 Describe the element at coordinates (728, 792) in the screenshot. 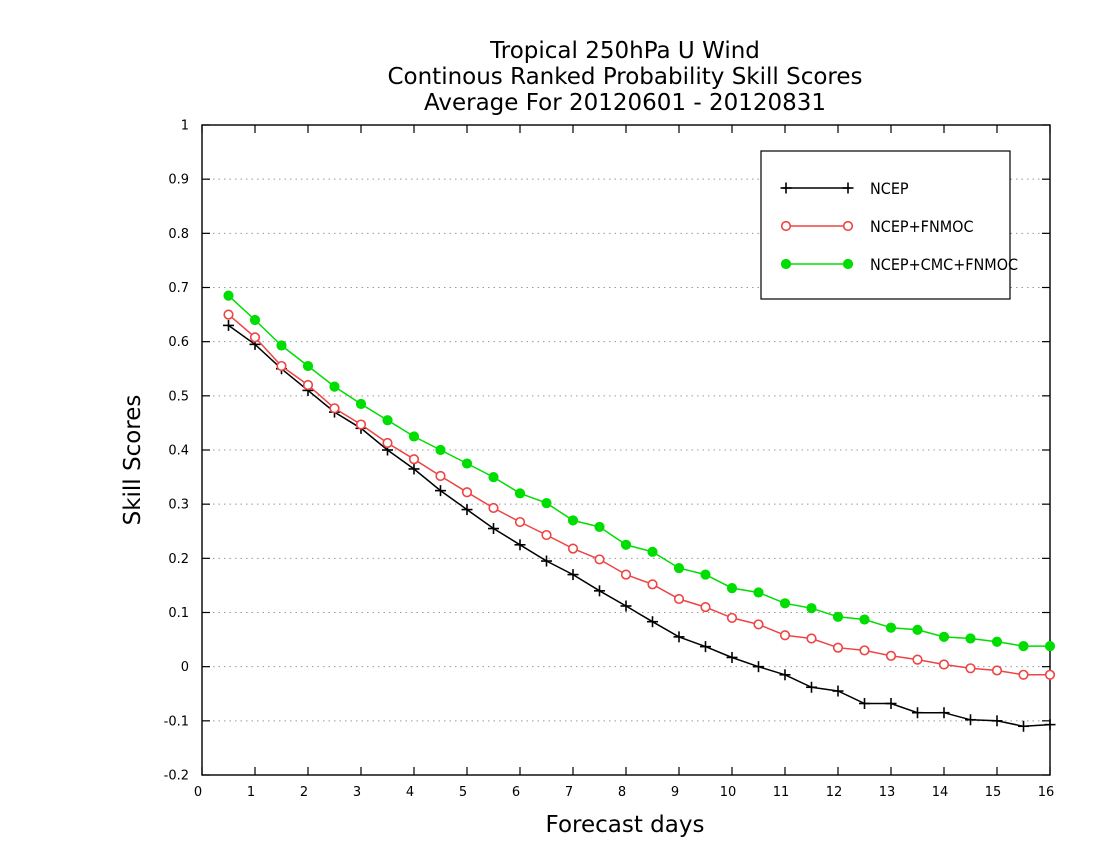

I see `x-tick-label: 10` at that location.